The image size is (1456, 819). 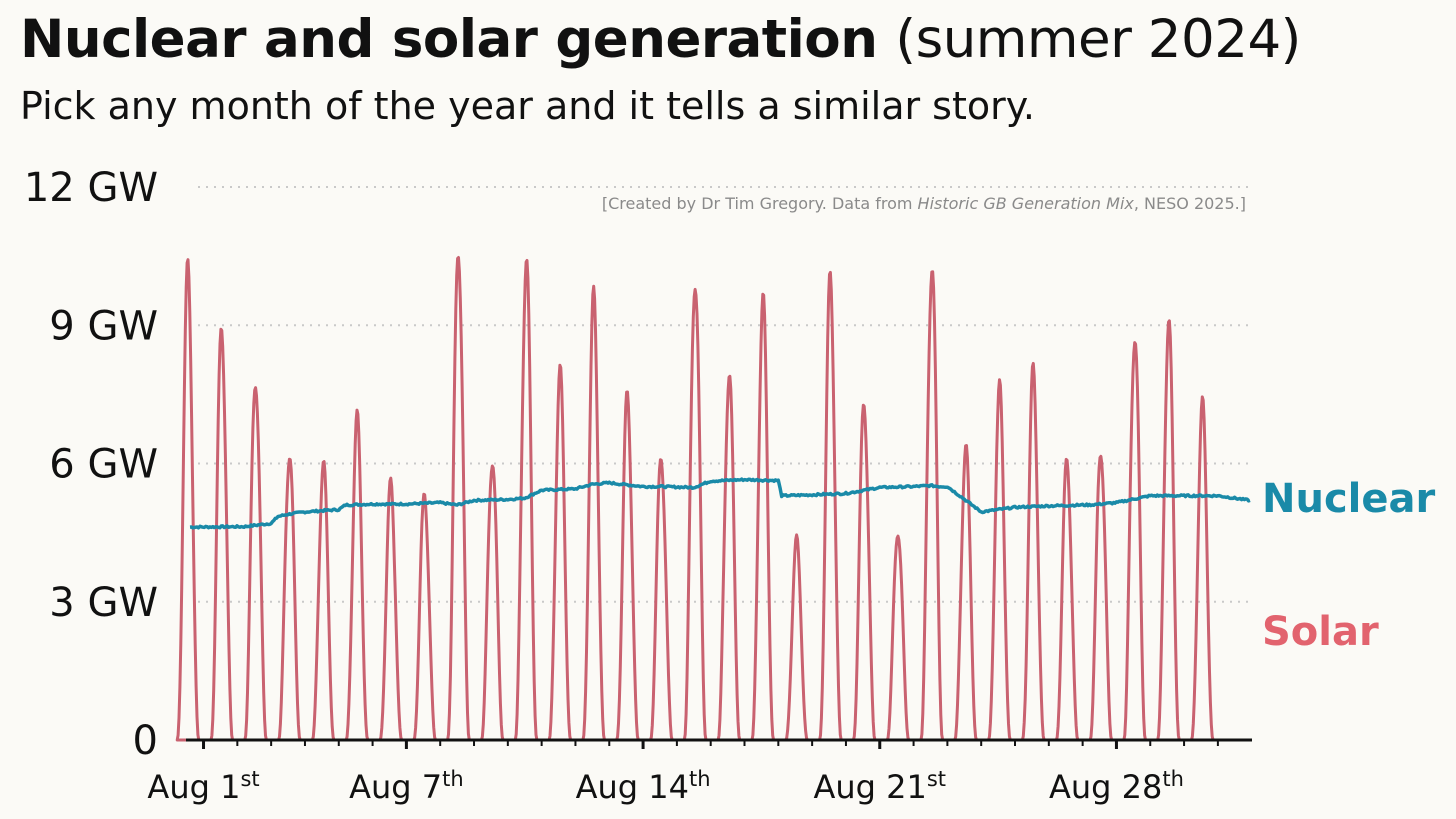 I want to click on y-tick-label: 0, so click(x=145, y=741).